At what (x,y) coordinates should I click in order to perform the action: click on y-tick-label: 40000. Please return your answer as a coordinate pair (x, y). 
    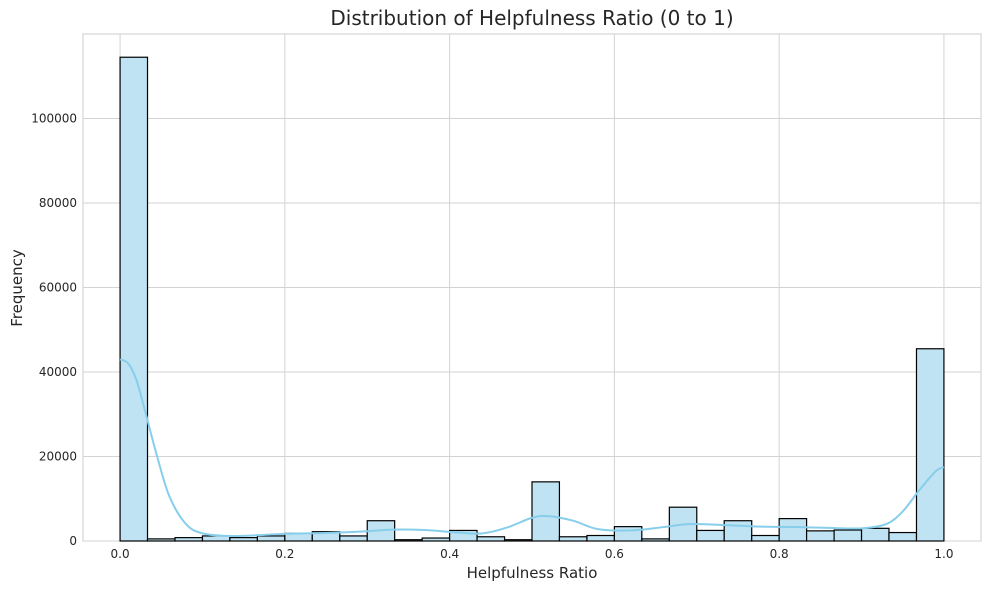
    Looking at the image, I should click on (58, 372).